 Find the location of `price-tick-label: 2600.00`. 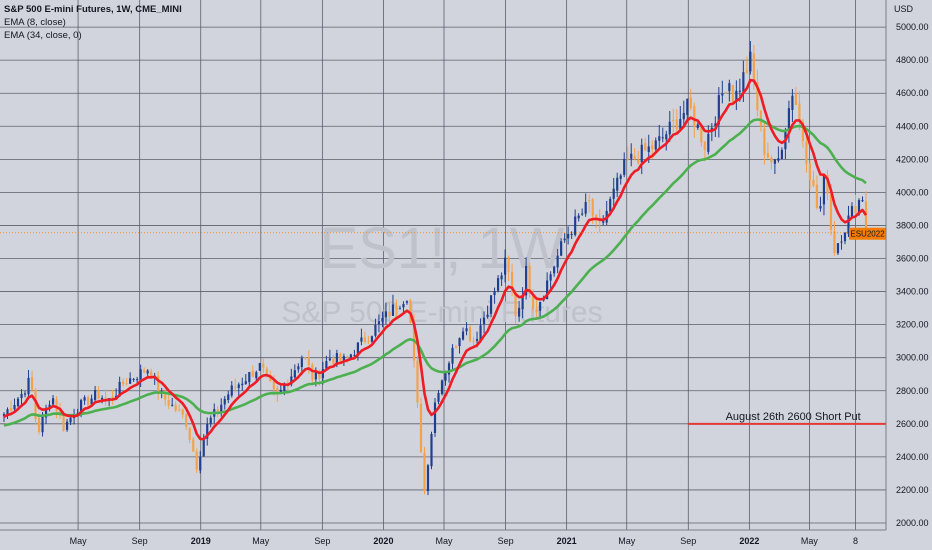

price-tick-label: 2600.00 is located at coordinates (912, 424).